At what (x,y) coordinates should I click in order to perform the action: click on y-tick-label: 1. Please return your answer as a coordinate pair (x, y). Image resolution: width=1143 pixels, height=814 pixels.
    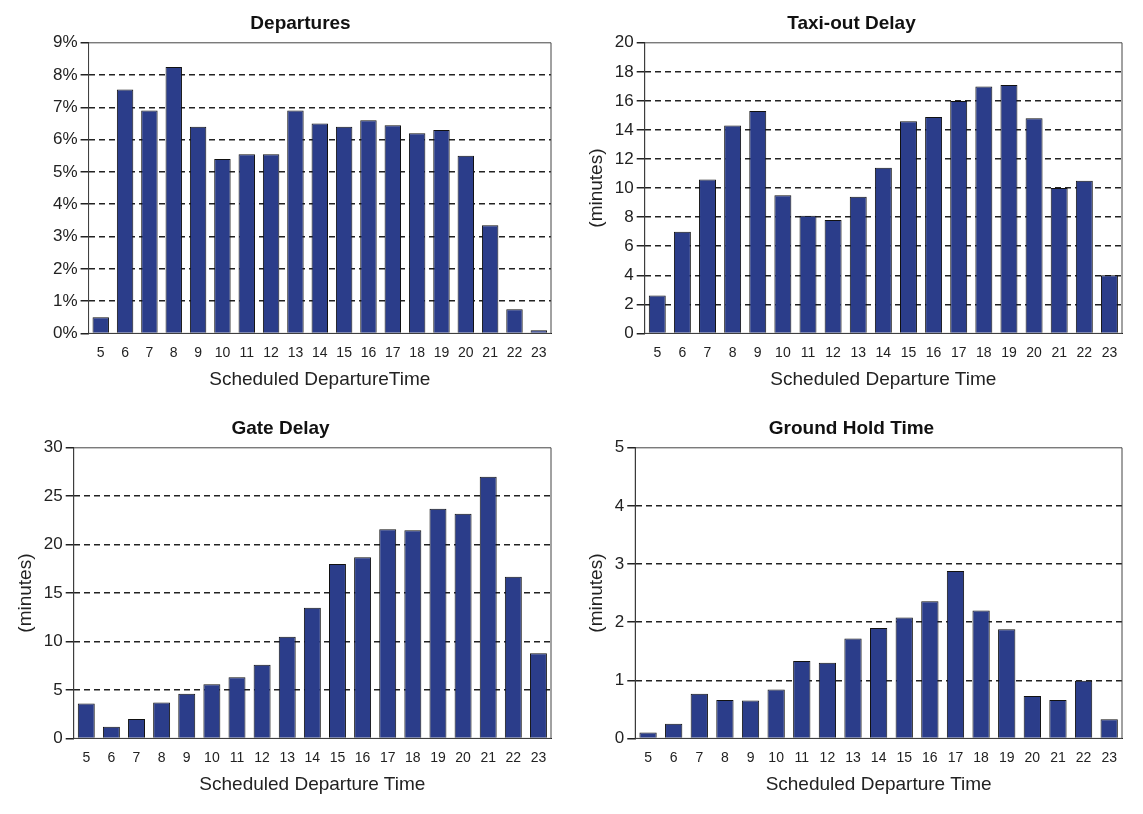
    Looking at the image, I should click on (619, 679).